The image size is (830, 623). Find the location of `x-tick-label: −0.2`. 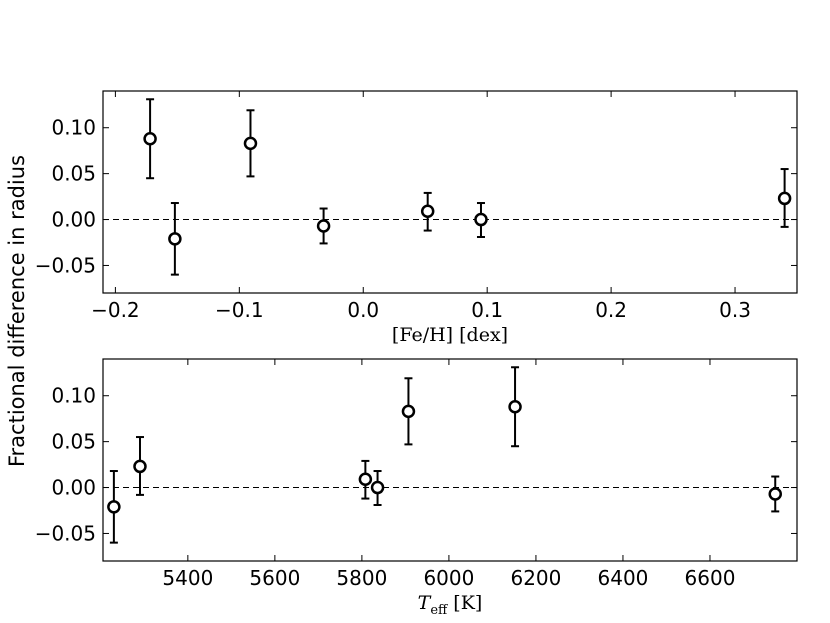

x-tick-label: −0.2 is located at coordinates (115, 310).